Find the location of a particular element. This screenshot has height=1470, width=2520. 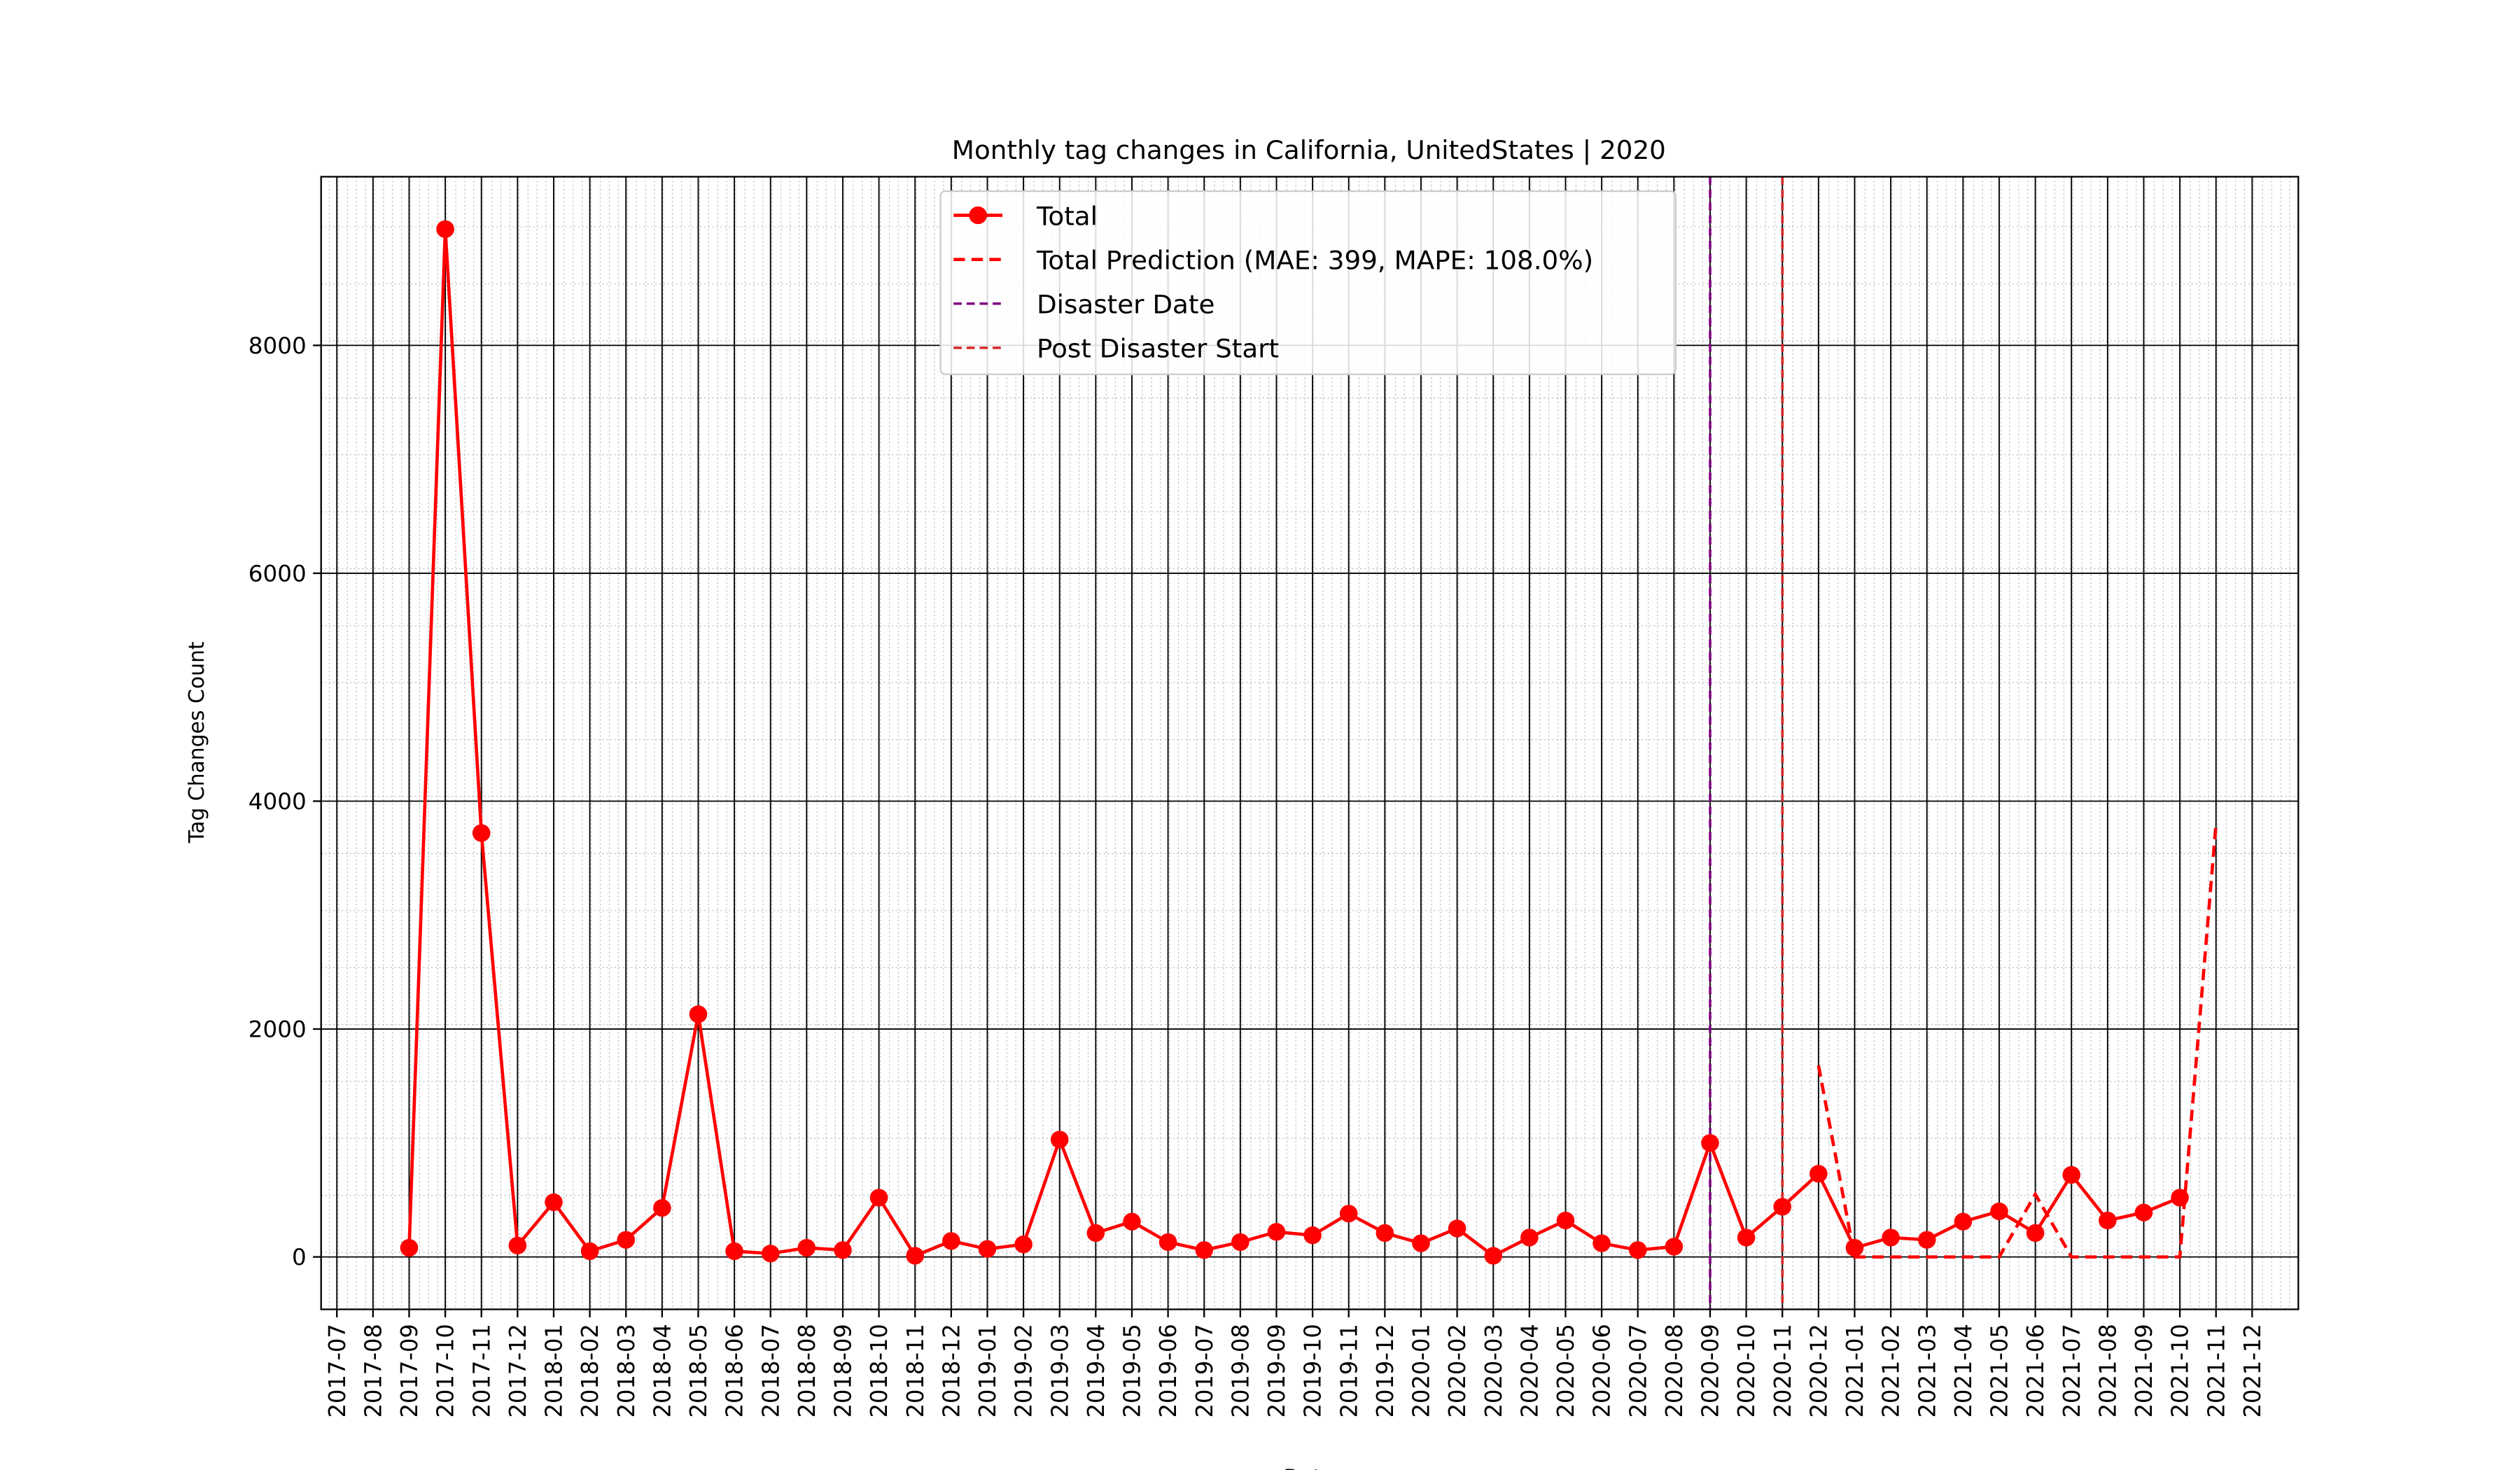

x-tick-label: 2019-08 is located at coordinates (1240, 1371).